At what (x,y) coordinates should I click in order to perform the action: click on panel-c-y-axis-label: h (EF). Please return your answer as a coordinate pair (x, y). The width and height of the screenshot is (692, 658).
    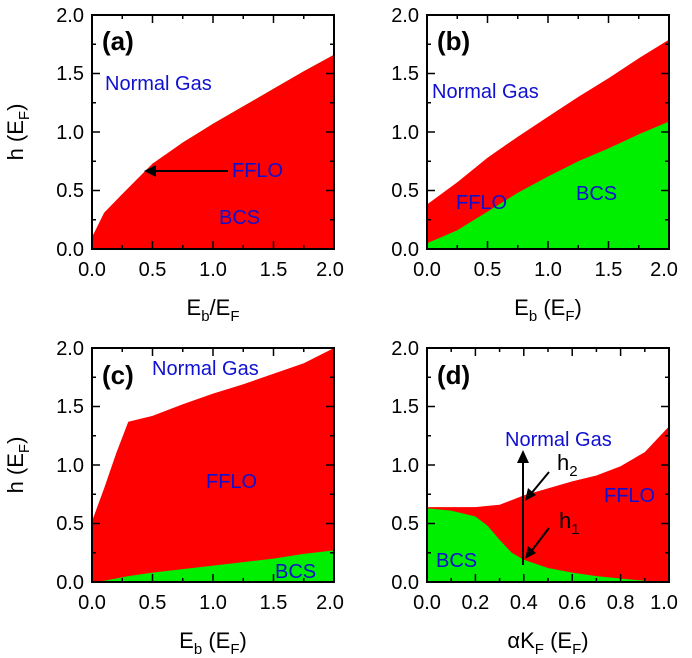
    Looking at the image, I should click on (18, 465).